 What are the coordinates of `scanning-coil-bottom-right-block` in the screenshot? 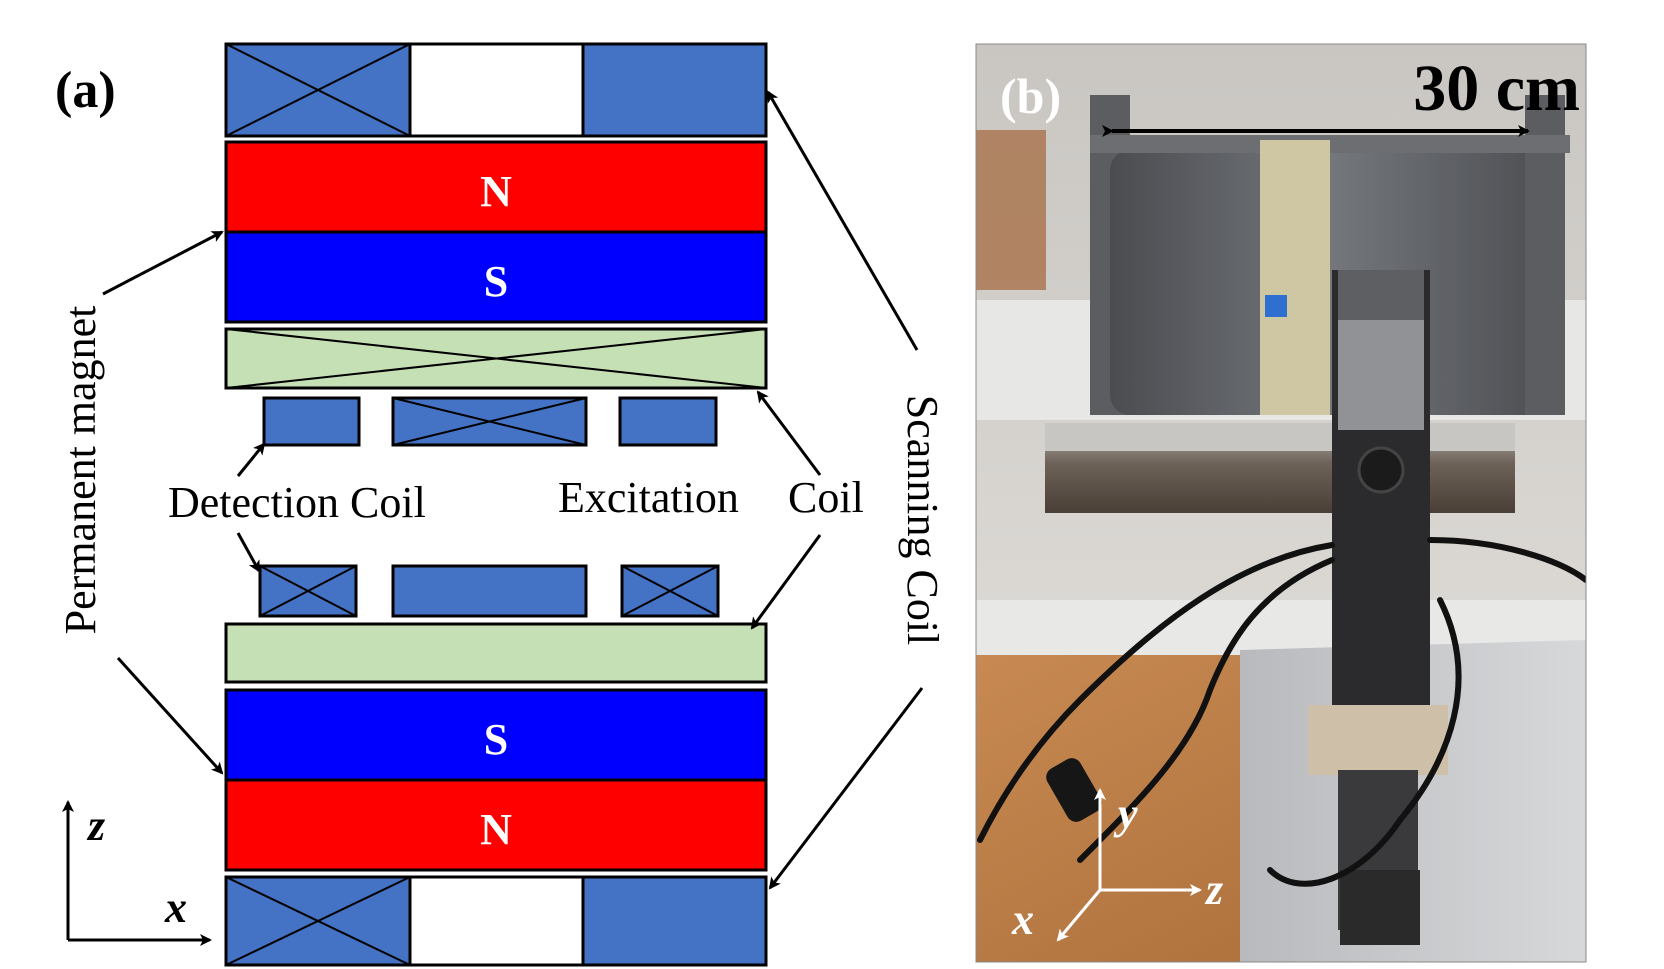 It's located at (674, 921).